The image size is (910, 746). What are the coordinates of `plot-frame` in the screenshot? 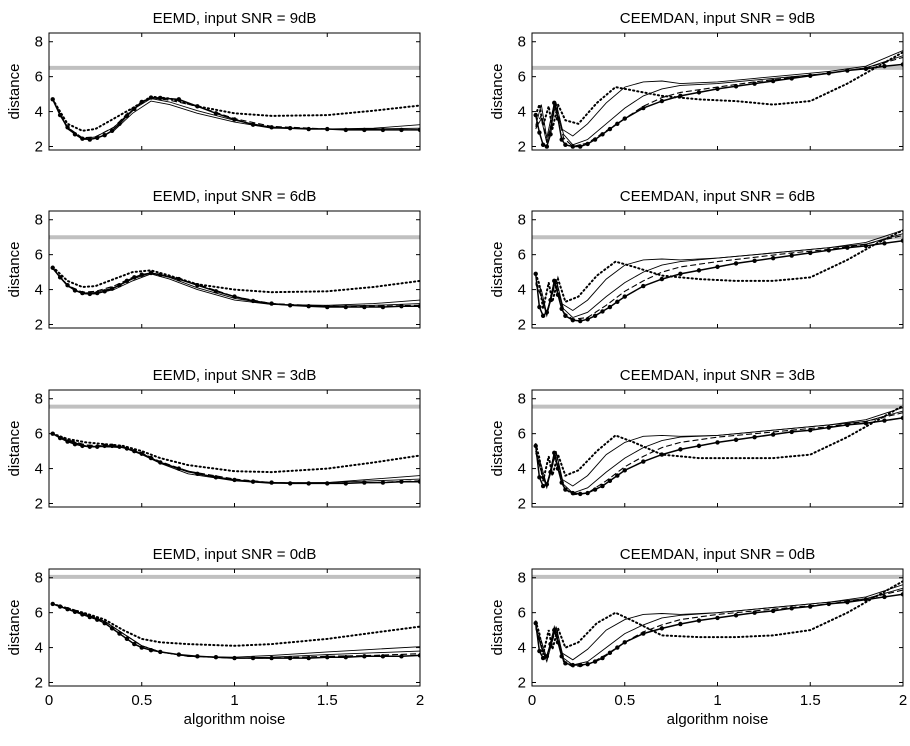 It's located at (717, 269).